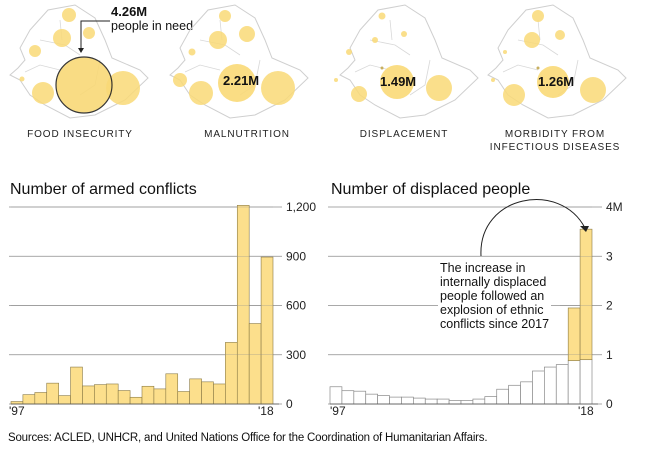 The height and width of the screenshot is (467, 660). Describe the element at coordinates (296, 306) in the screenshot. I see `y-tick-label: 600` at that location.